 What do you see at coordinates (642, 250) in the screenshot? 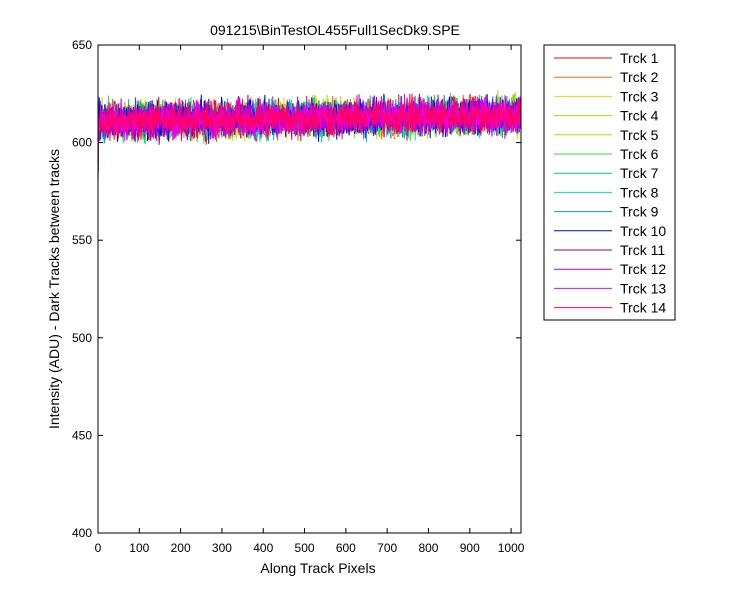
I see `legend-label-11: Trck 11` at bounding box center [642, 250].